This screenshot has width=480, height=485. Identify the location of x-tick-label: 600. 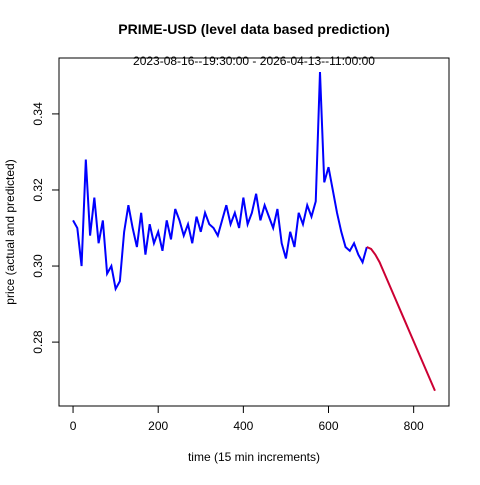
(328, 426).